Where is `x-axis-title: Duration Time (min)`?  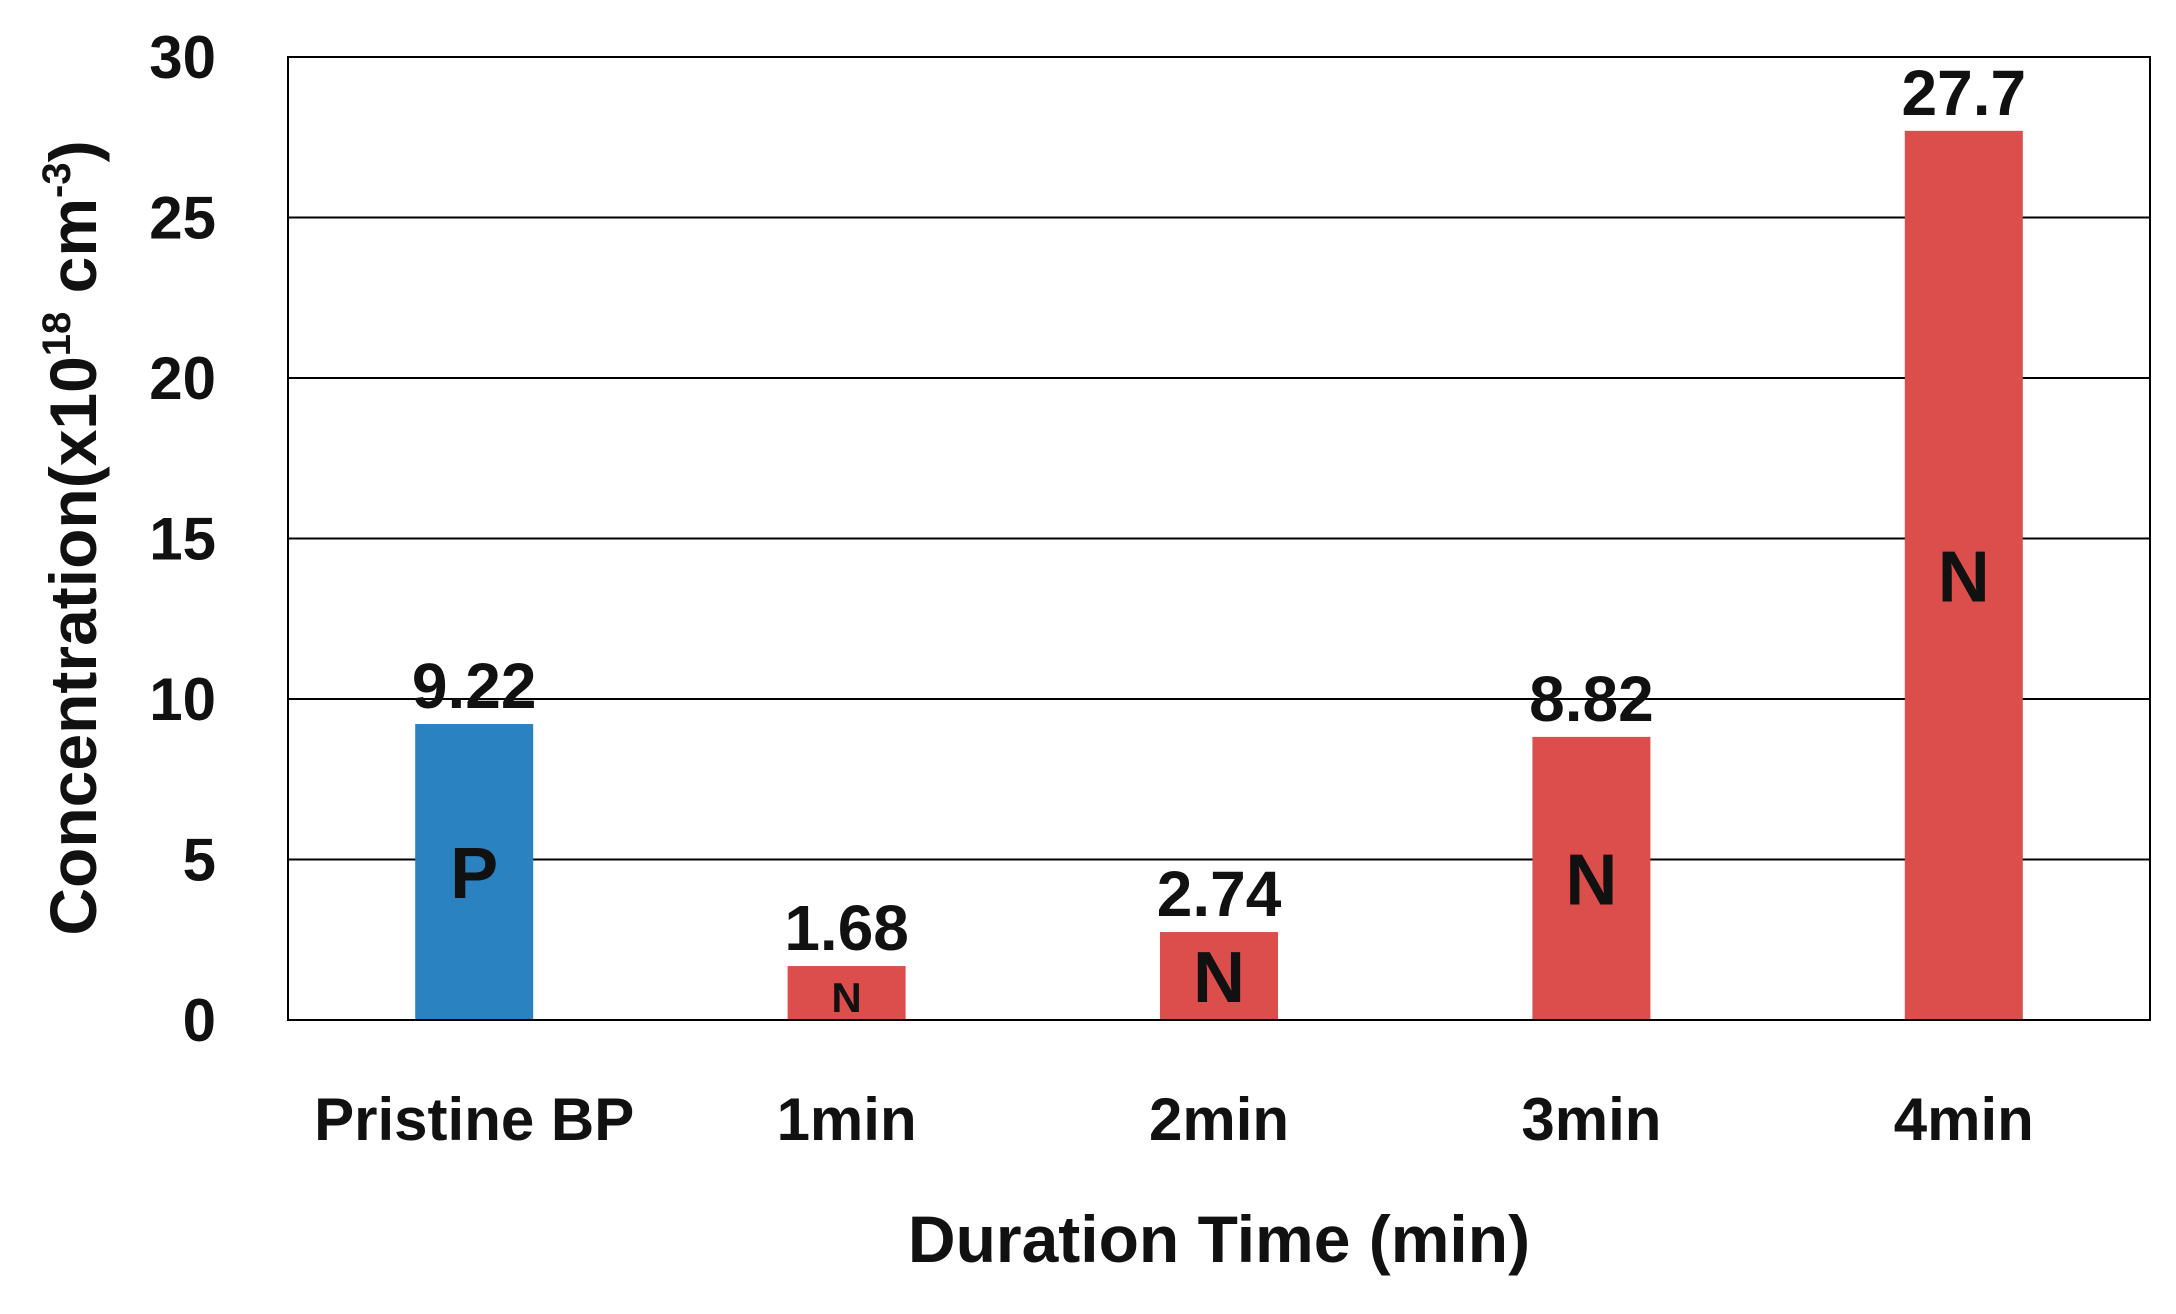
x-axis-title: Duration Time (min) is located at coordinates (1219, 1239).